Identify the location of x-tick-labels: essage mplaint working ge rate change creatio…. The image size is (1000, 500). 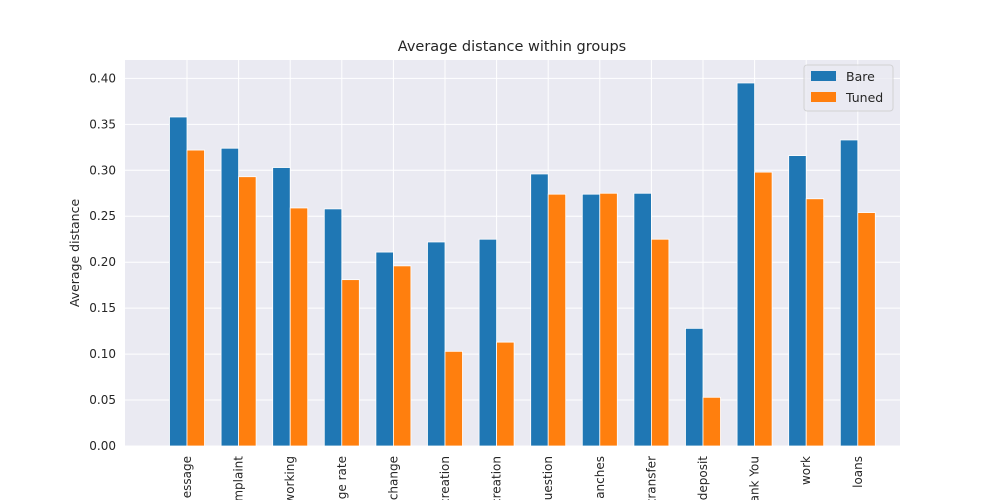
(522, 478).